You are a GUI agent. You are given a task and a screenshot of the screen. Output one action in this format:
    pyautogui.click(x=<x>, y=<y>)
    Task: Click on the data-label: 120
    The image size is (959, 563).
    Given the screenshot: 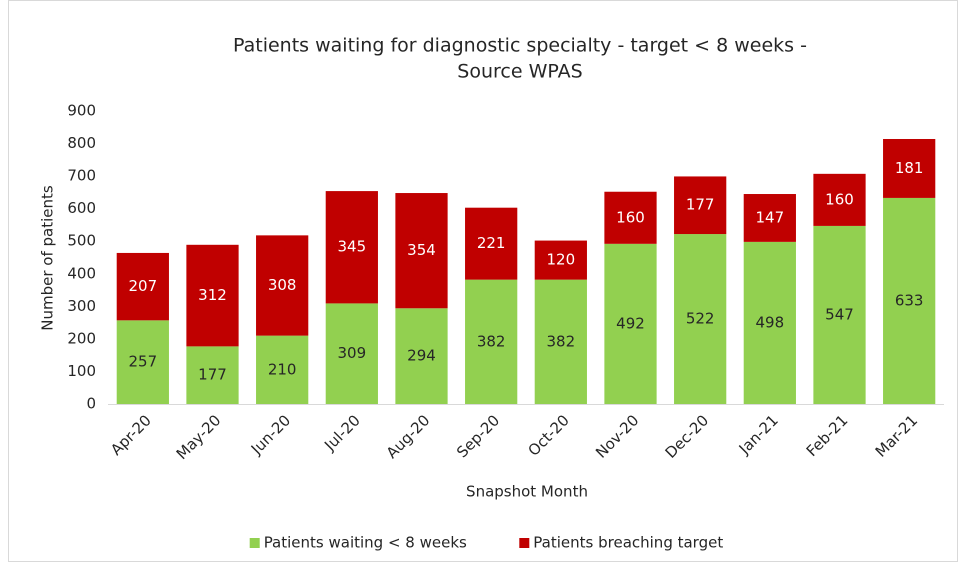 What is the action you would take?
    pyautogui.click(x=561, y=260)
    